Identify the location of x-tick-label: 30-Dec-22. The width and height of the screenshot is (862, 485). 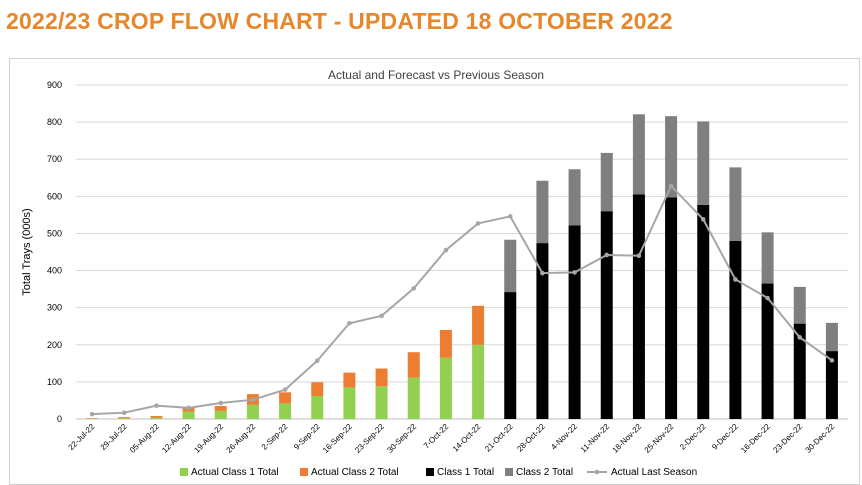
(820, 438).